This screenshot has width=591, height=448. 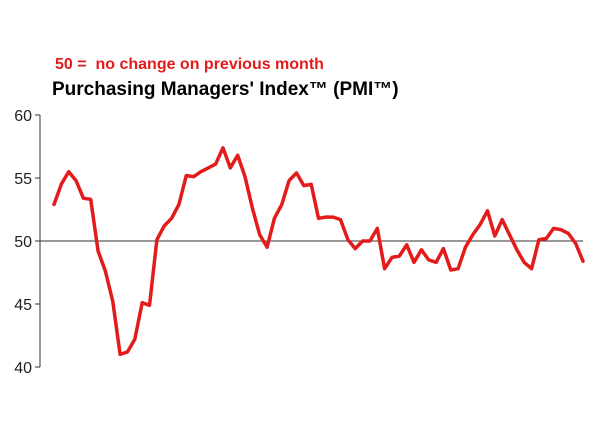 What do you see at coordinates (225, 89) in the screenshot?
I see `chart-title: Purchasing Managers' Index™ (PMI™)` at bounding box center [225, 89].